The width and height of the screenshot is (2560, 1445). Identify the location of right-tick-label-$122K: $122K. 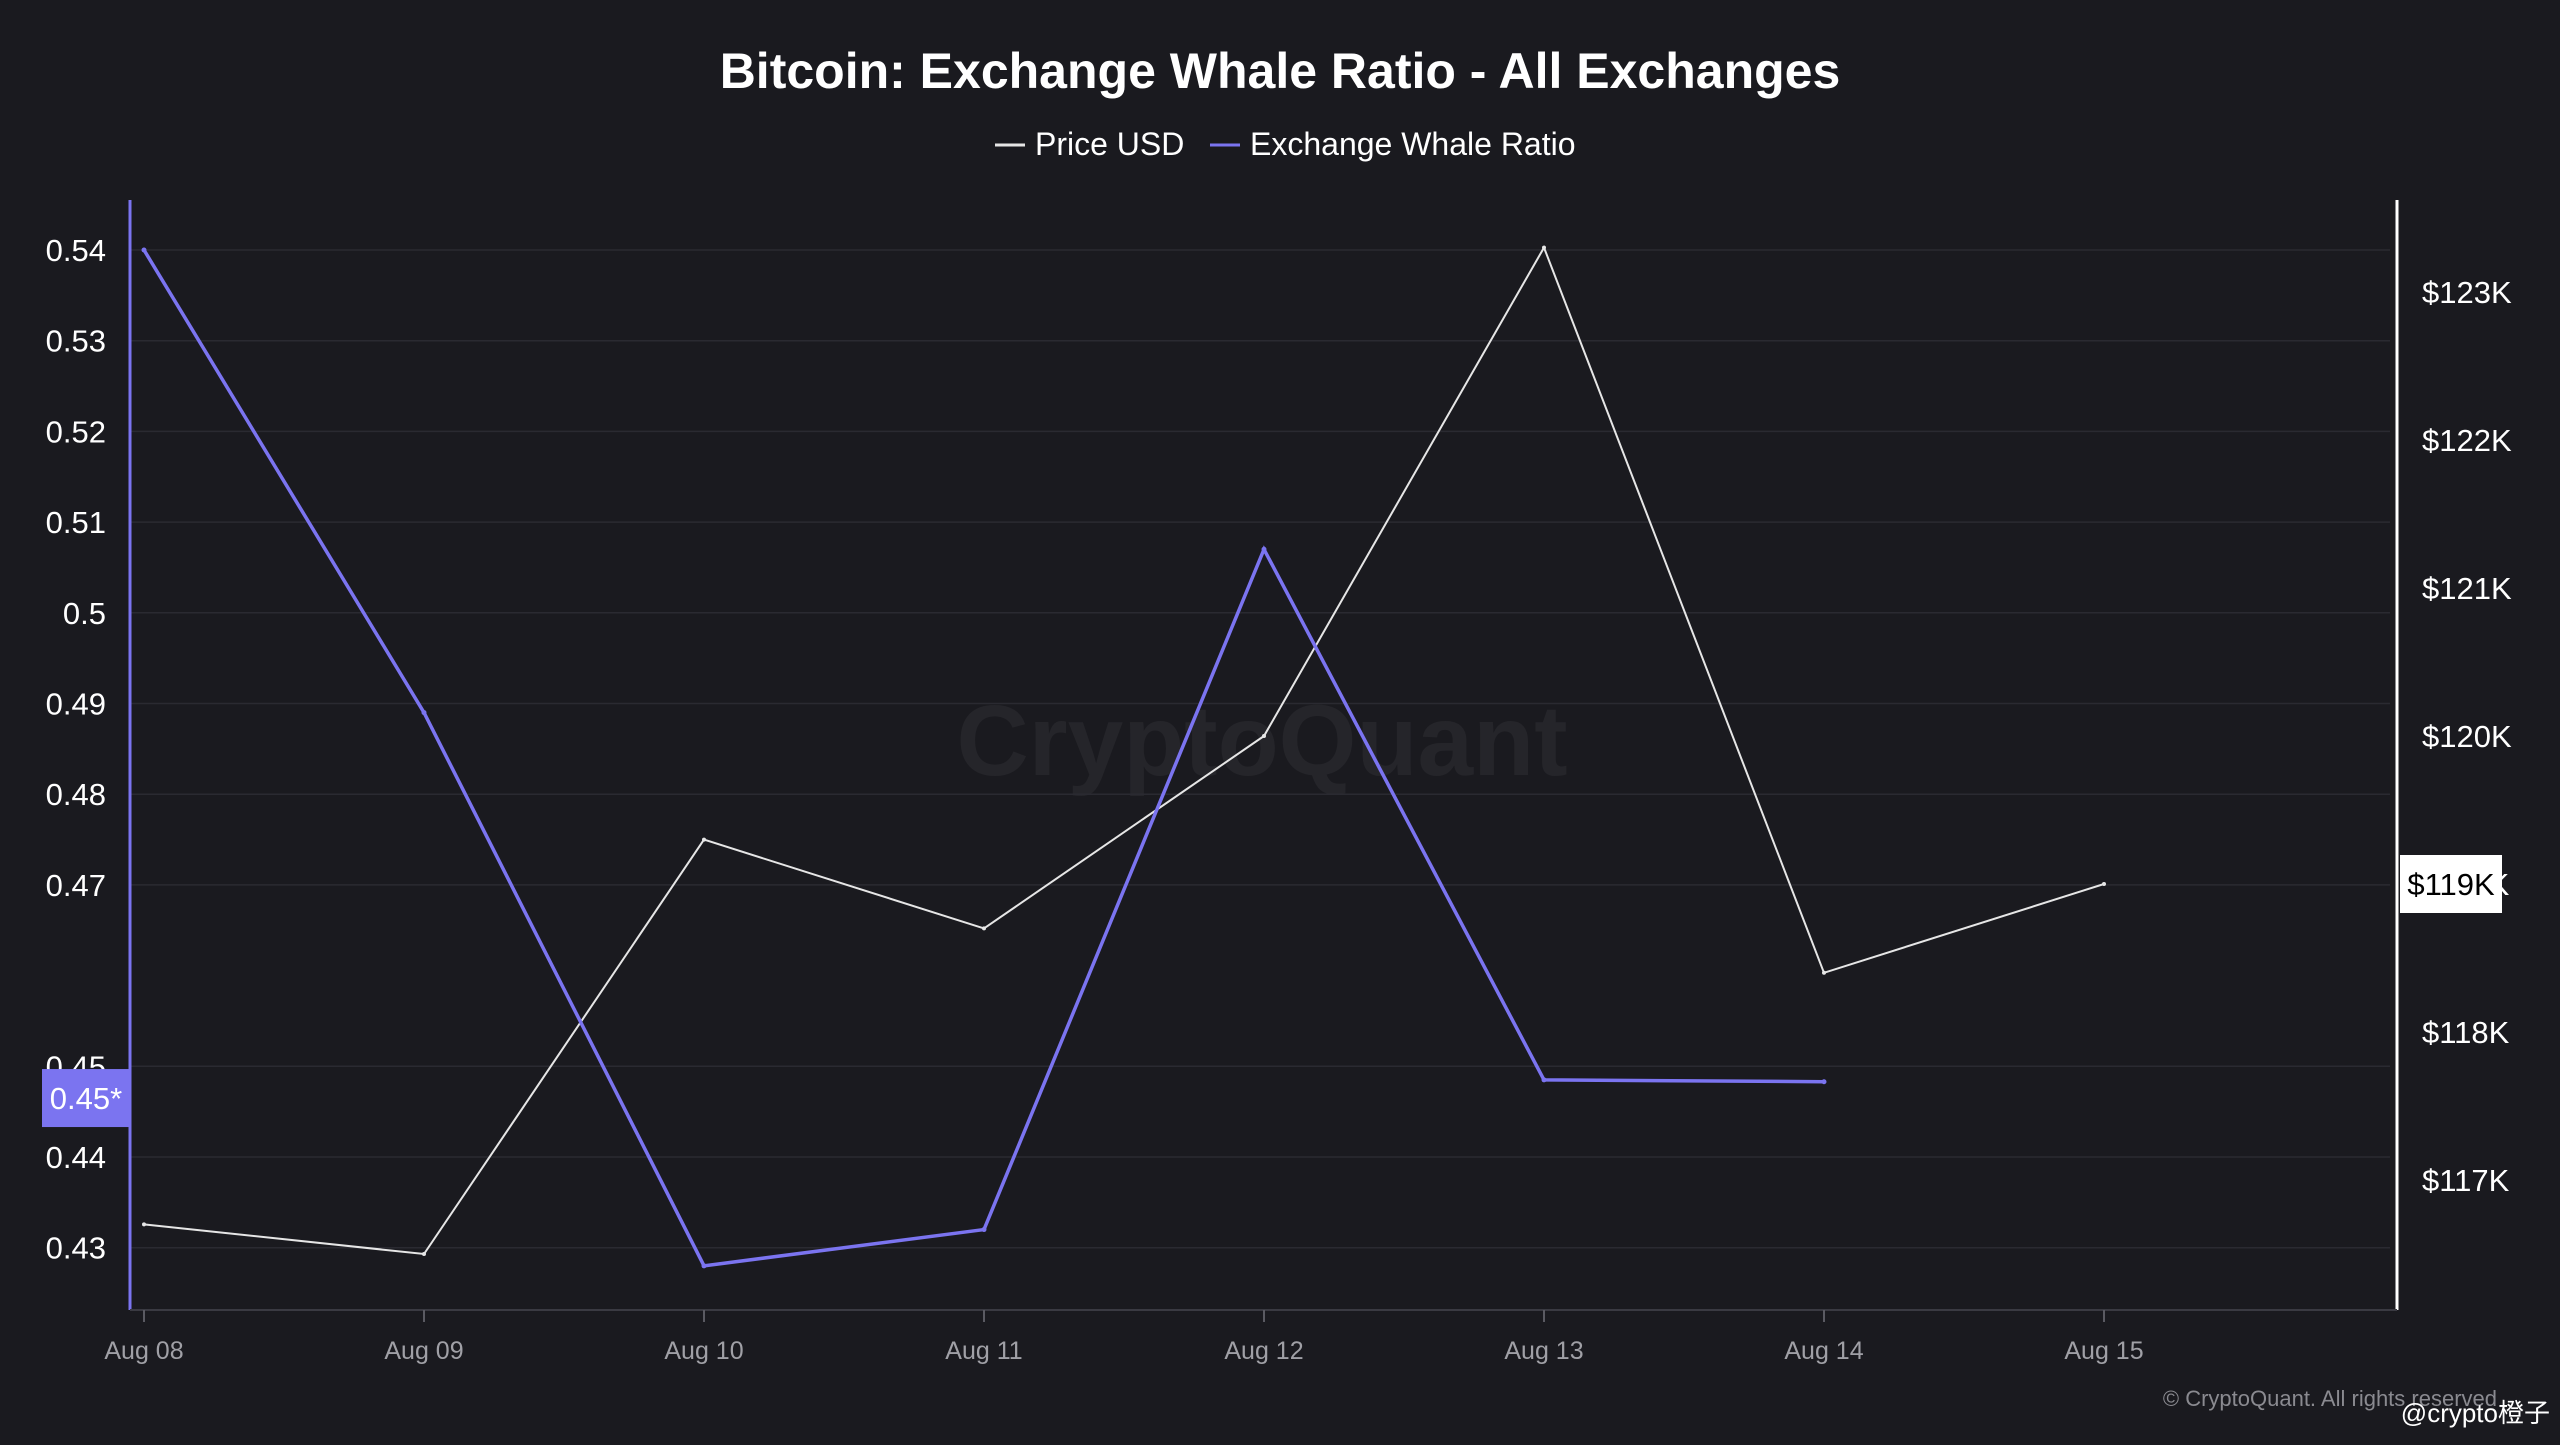
(2467, 440).